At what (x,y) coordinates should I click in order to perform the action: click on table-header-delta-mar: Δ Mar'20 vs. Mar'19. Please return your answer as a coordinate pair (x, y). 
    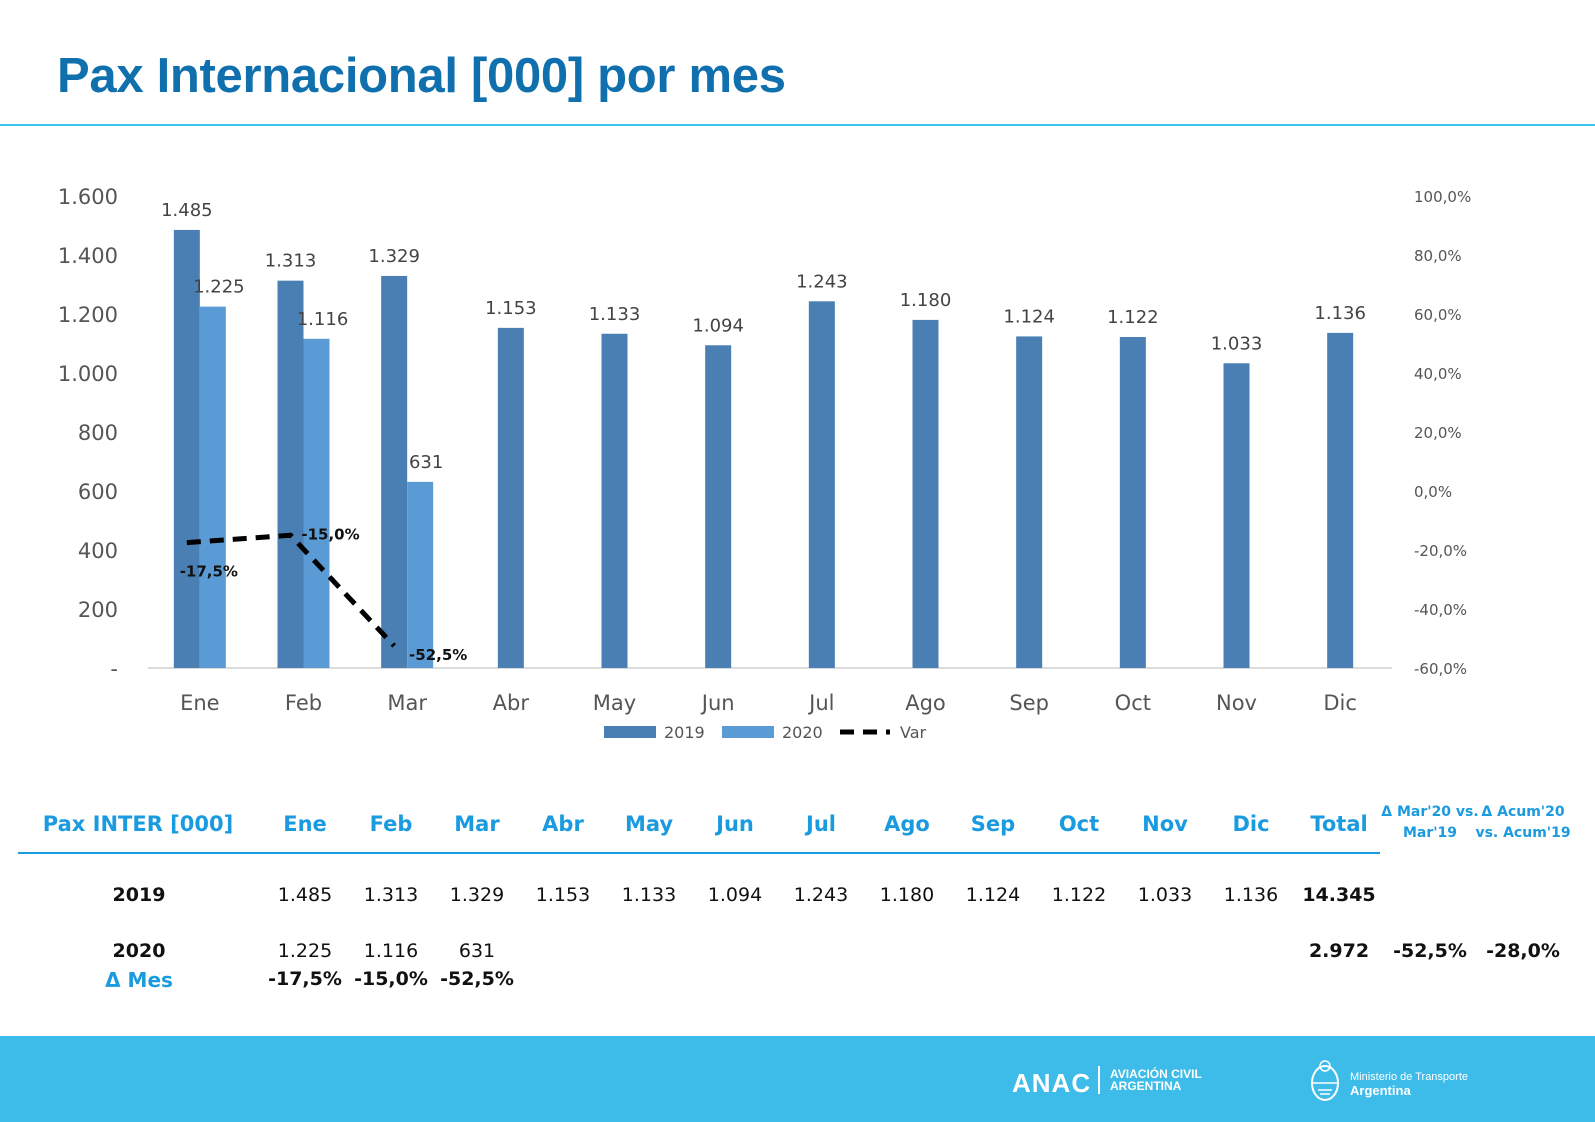
    Looking at the image, I should click on (1430, 822).